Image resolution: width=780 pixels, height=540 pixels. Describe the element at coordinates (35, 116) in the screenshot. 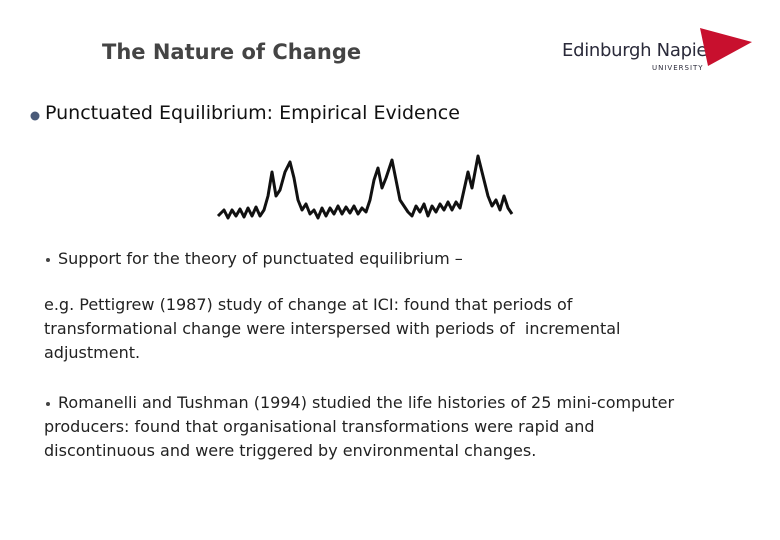

I see `heading-bullet` at that location.